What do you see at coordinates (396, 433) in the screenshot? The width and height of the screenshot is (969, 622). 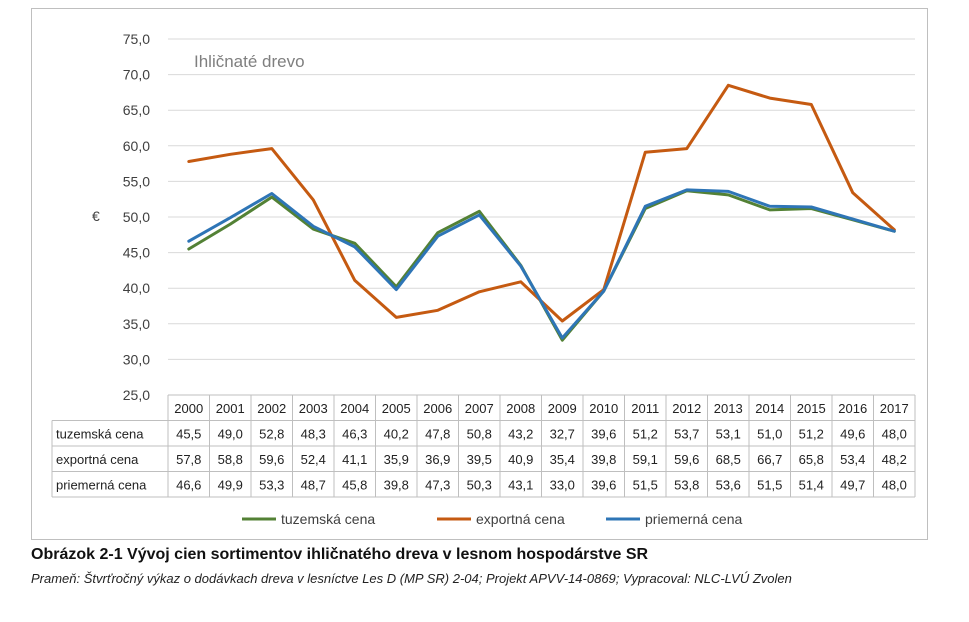 I see `data-label: 40,2` at bounding box center [396, 433].